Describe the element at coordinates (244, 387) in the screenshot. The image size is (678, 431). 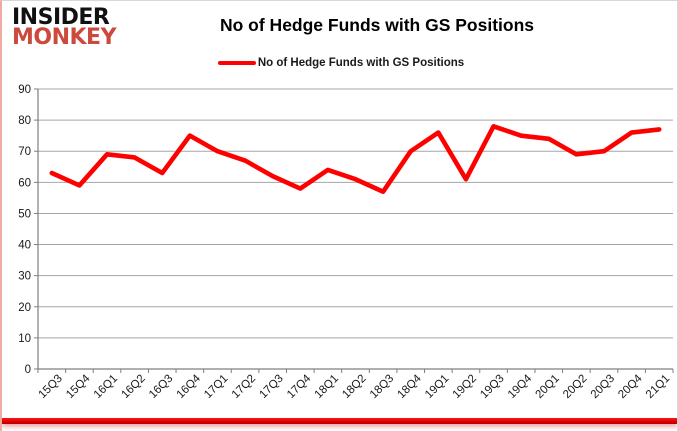
I see `x-tick-label: 17Q2` at that location.